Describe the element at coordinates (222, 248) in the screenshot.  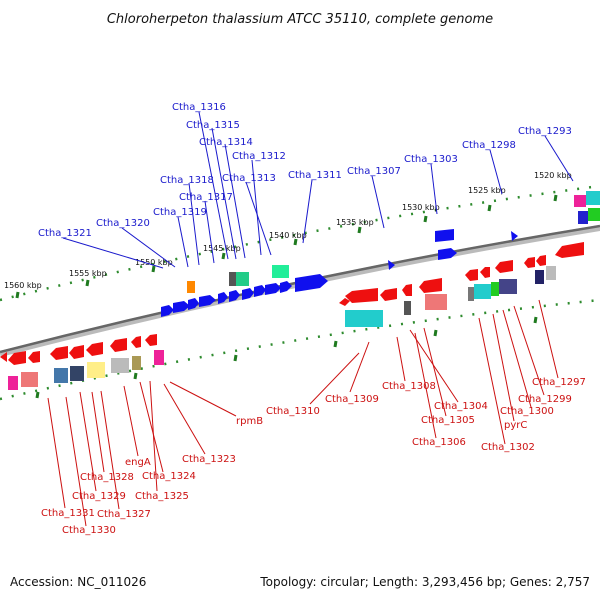
I see `kbp-label: 1545 kbp` at that location.